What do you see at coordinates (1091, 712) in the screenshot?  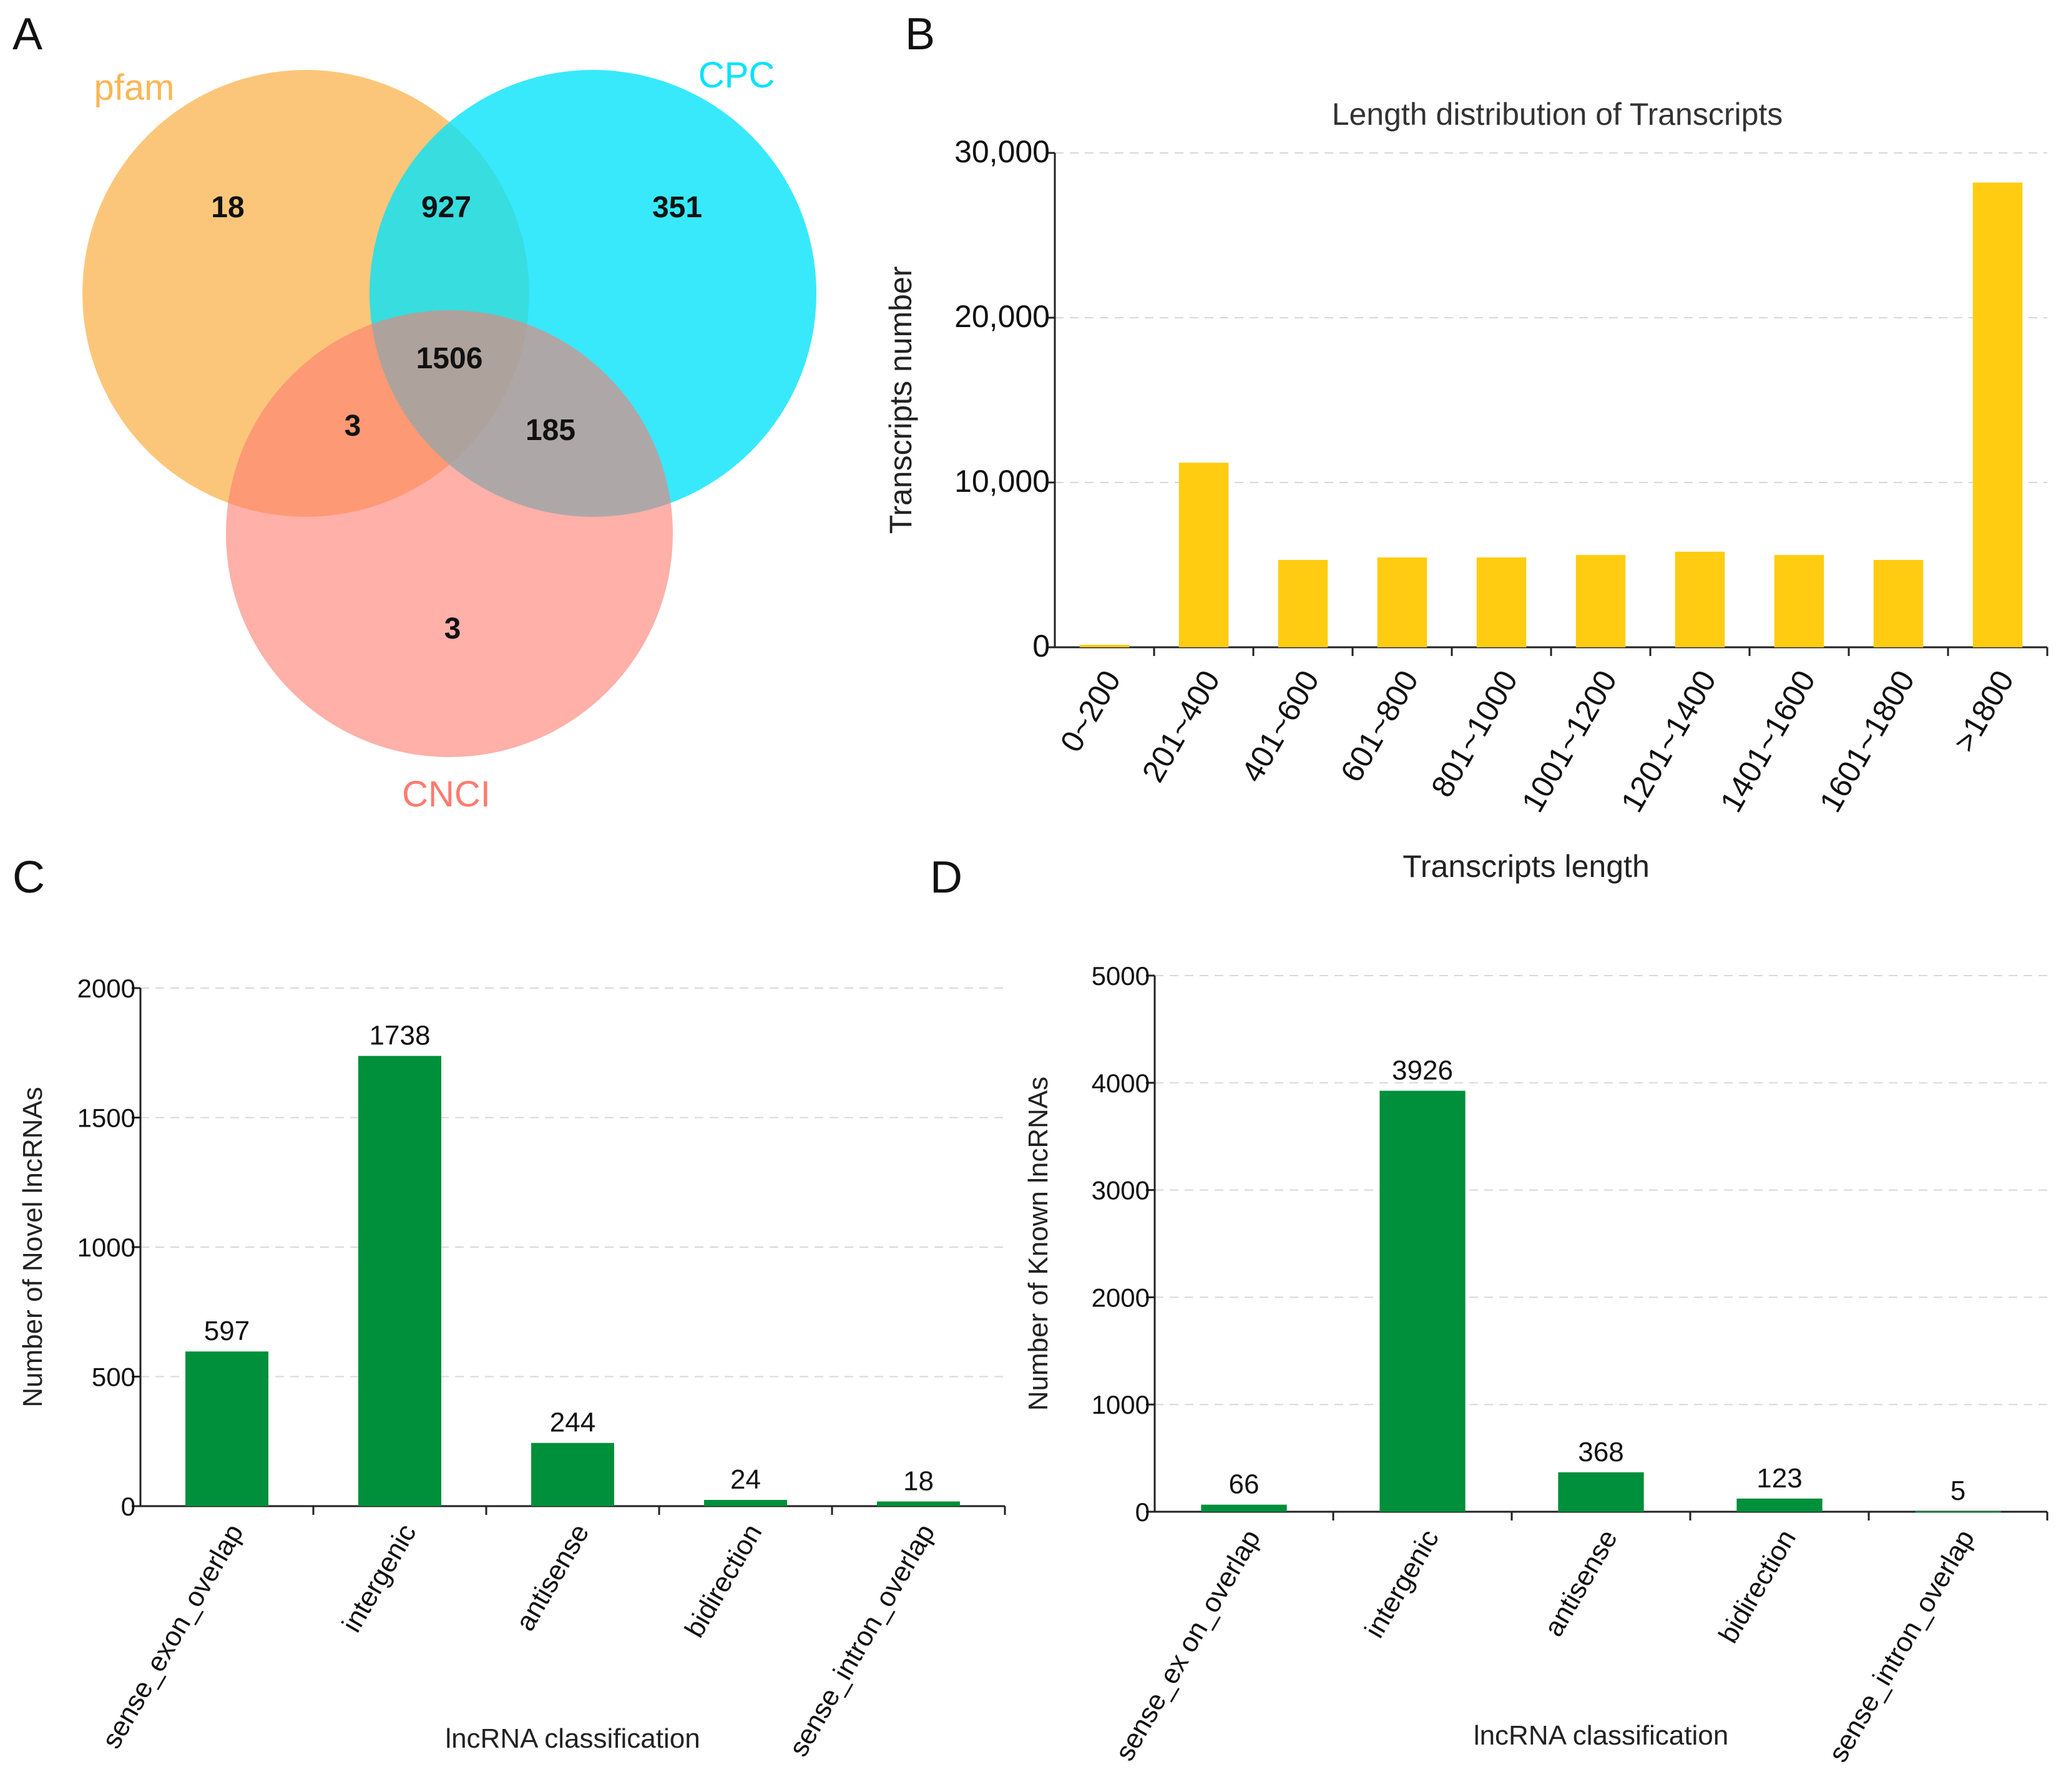 I see `chart-b-category-label: 0~200` at bounding box center [1091, 712].